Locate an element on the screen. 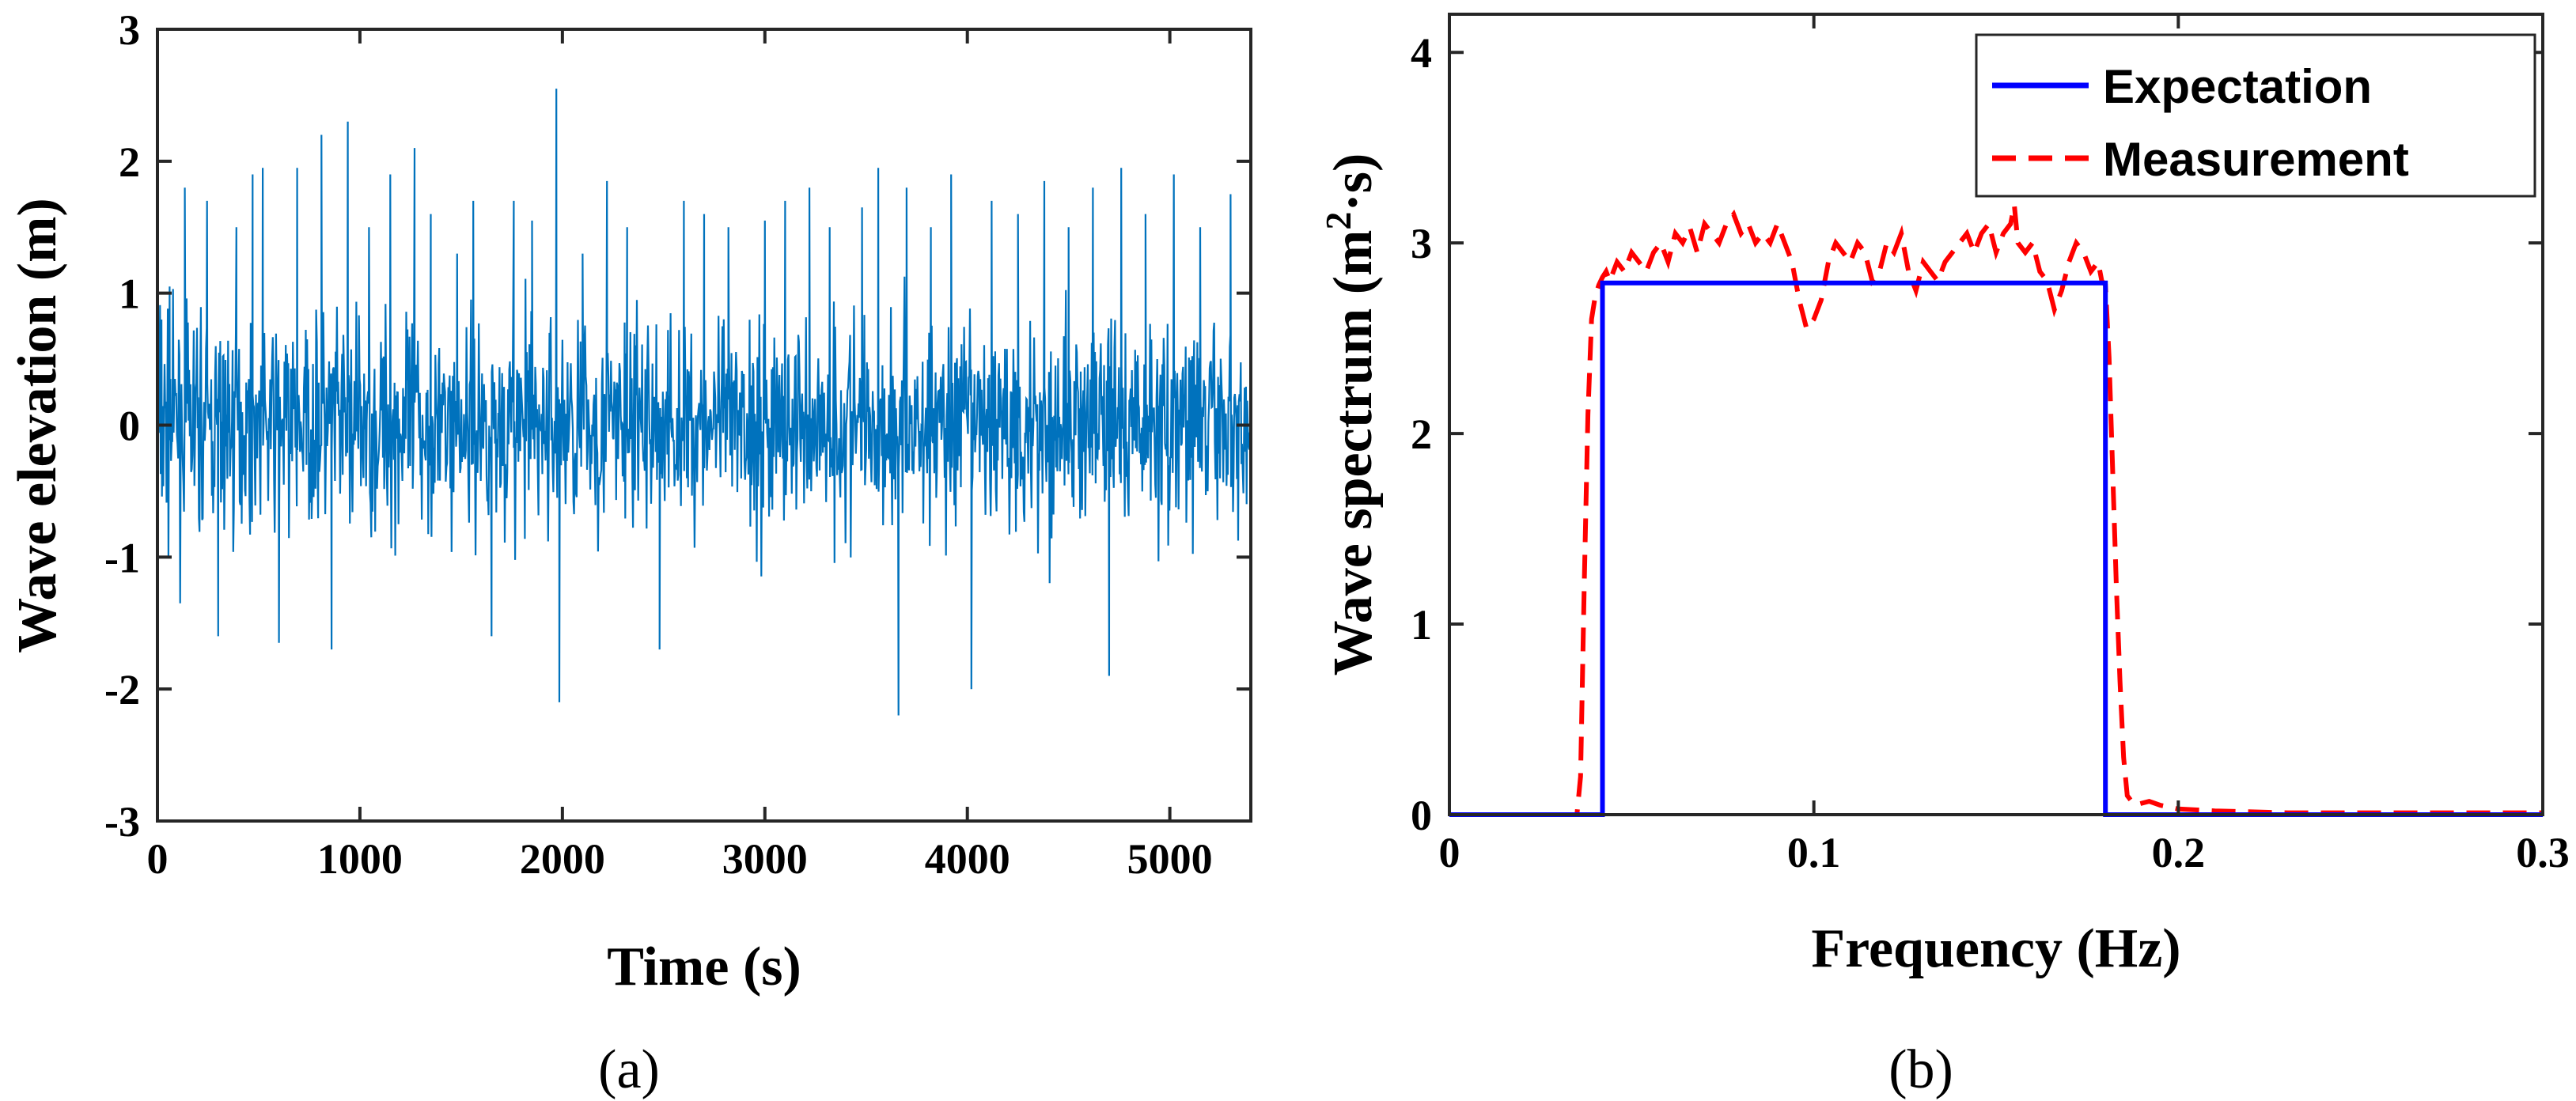  b-ytick-label: 0 is located at coordinates (1421, 815).